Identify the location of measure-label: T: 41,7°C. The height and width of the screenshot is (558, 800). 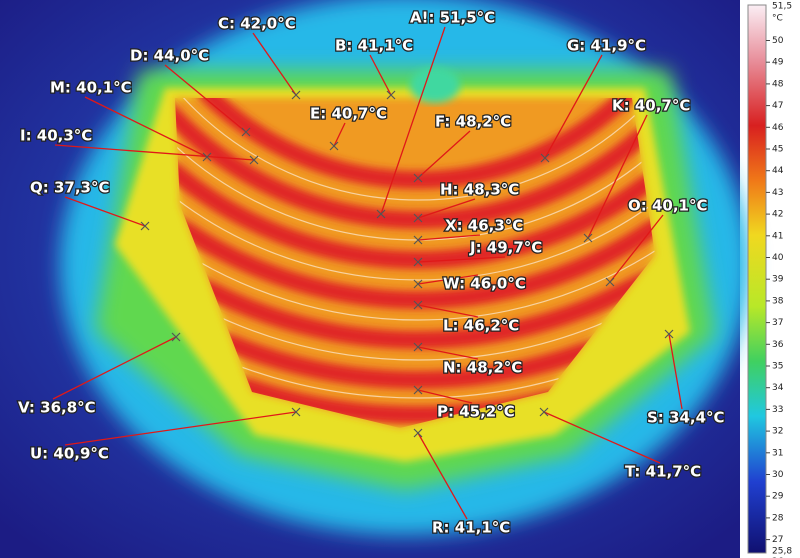
(663, 472).